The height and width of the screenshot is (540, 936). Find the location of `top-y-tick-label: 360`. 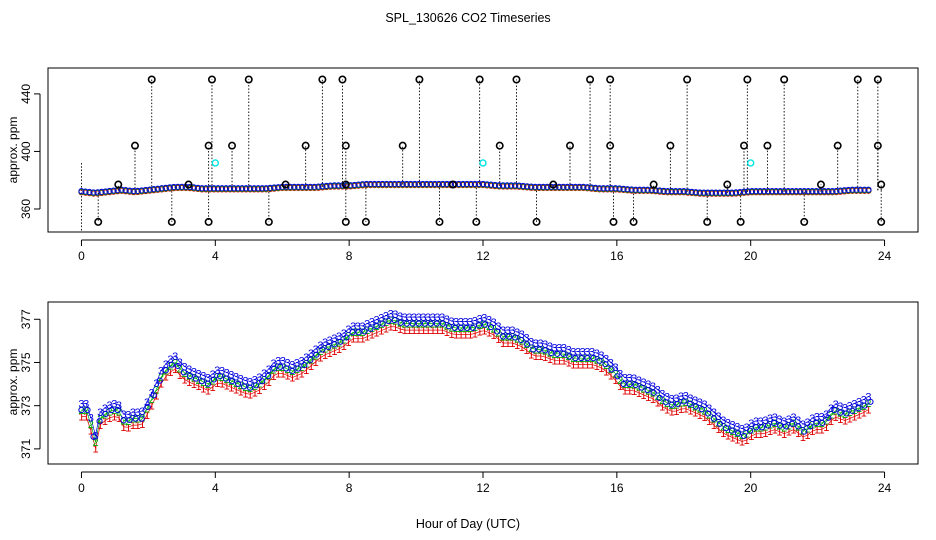

top-y-tick-label: 360 is located at coordinates (26, 209).